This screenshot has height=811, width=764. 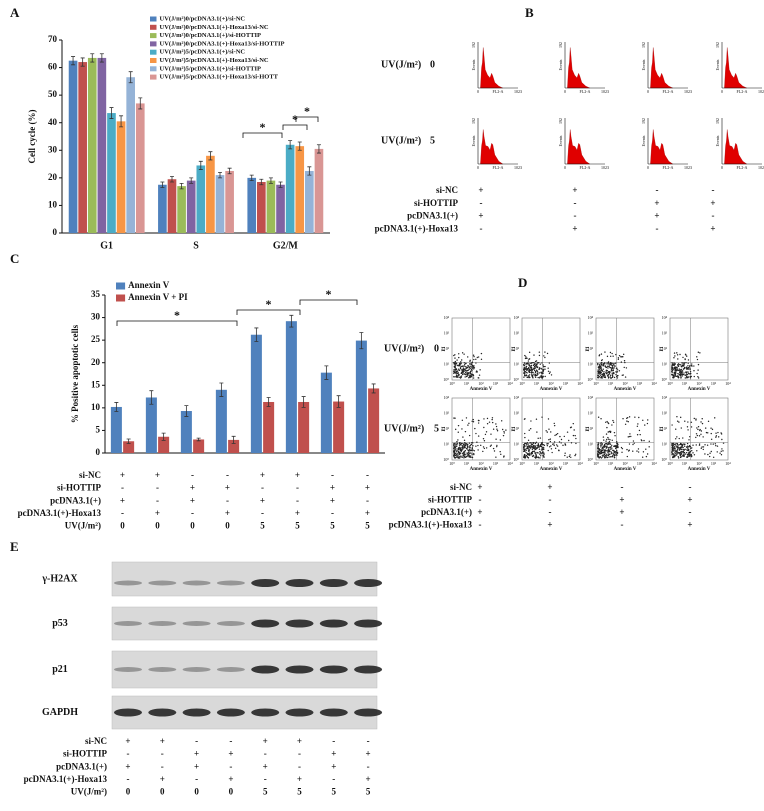 I want to click on plot-x-label: Annexin V, so click(x=625, y=389).